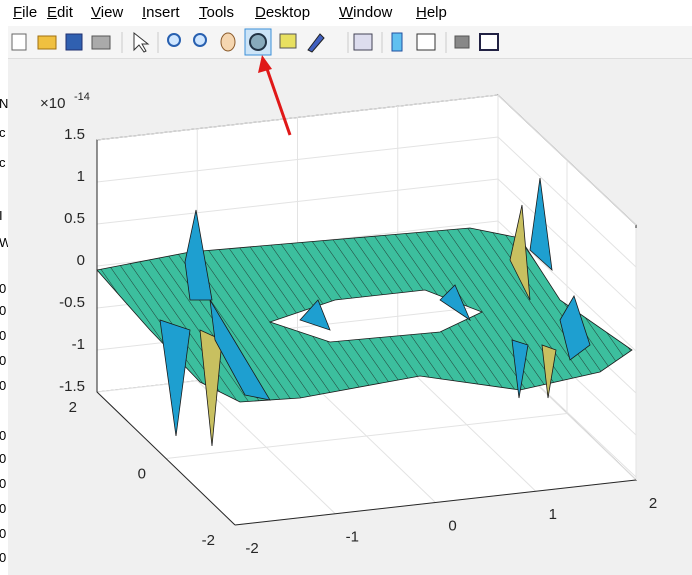 The image size is (692, 575). Describe the element at coordinates (81, 260) in the screenshot. I see `z-tick-label: 0` at that location.